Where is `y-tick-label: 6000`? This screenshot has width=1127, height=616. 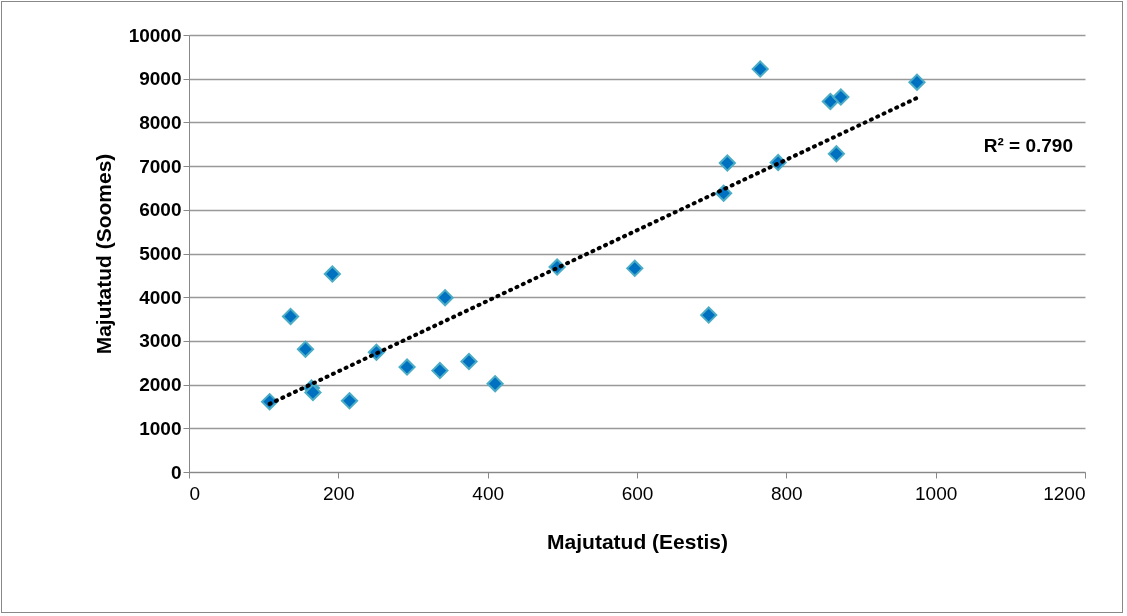
y-tick-label: 6000 is located at coordinates (160, 210).